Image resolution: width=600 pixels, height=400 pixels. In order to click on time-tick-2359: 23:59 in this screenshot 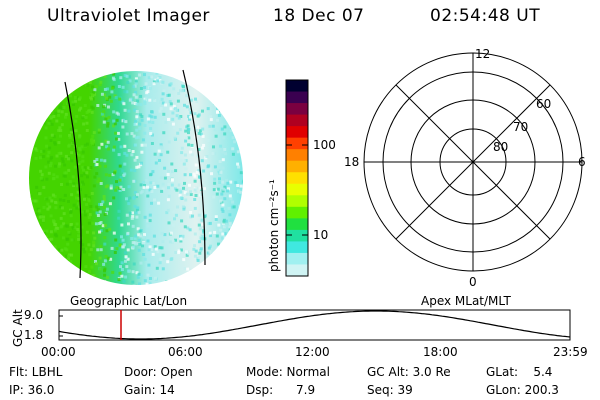, I will do `click(570, 352)`.